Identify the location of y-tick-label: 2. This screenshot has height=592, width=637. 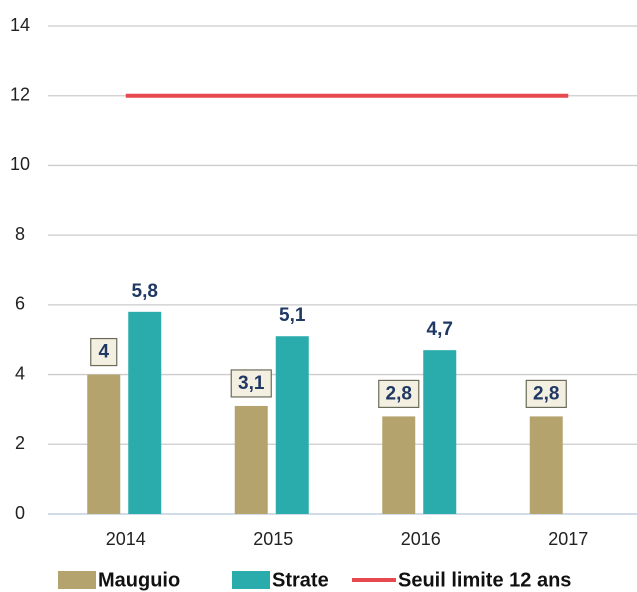
(20, 443).